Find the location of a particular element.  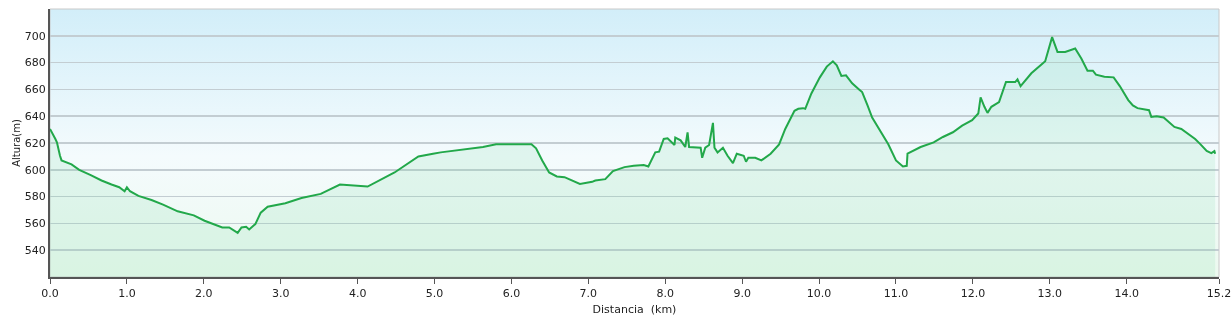

y-tick-label: 660 is located at coordinates (35, 90).